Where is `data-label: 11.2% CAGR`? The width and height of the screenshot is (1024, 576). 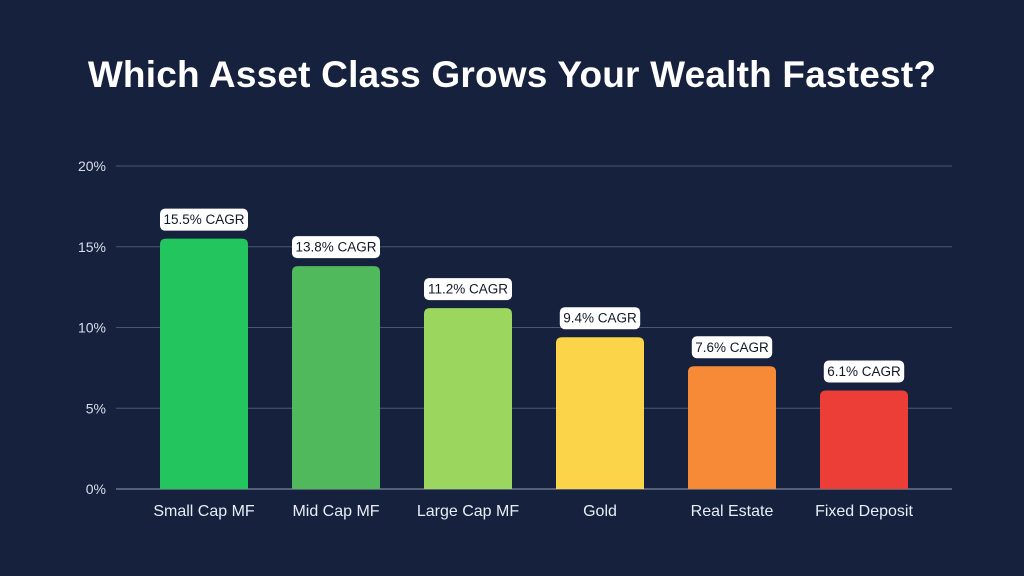
data-label: 11.2% CAGR is located at coordinates (468, 289).